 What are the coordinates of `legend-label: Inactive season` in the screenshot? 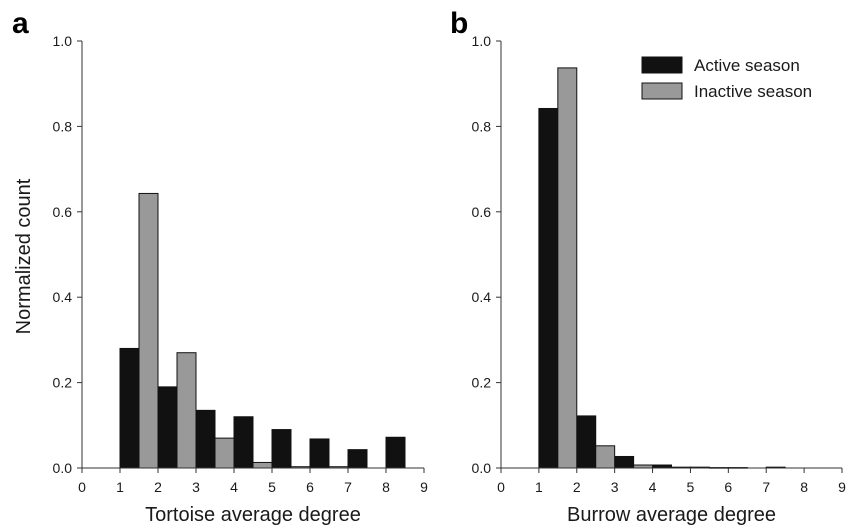 It's located at (753, 91).